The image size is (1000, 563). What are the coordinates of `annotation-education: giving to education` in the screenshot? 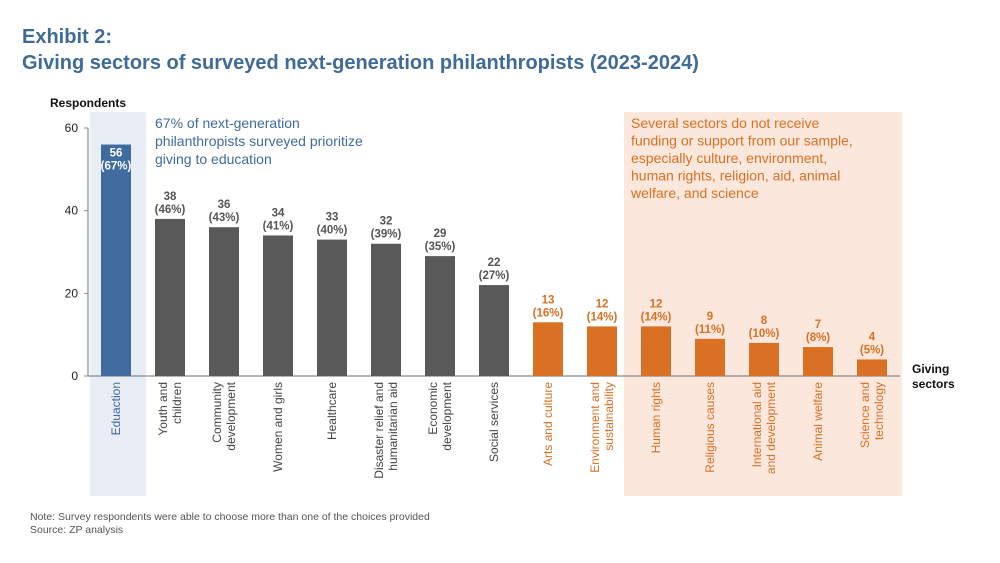 It's located at (213, 159).